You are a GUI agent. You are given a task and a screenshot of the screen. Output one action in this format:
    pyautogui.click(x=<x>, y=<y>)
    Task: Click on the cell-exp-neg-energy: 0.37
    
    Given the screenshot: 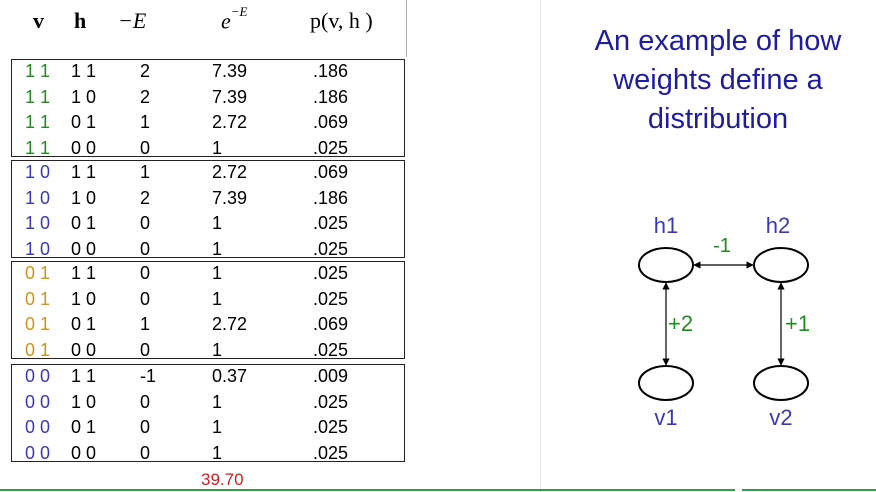 What is the action you would take?
    pyautogui.click(x=230, y=376)
    